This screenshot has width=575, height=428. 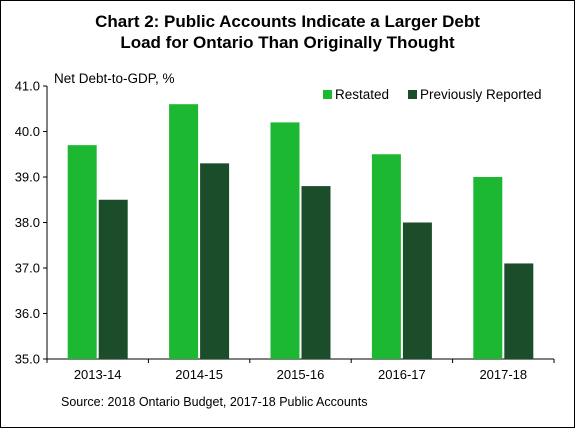 What do you see at coordinates (114, 78) in the screenshot?
I see `y-axis-label: Net Debt-to-GDP, %` at bounding box center [114, 78].